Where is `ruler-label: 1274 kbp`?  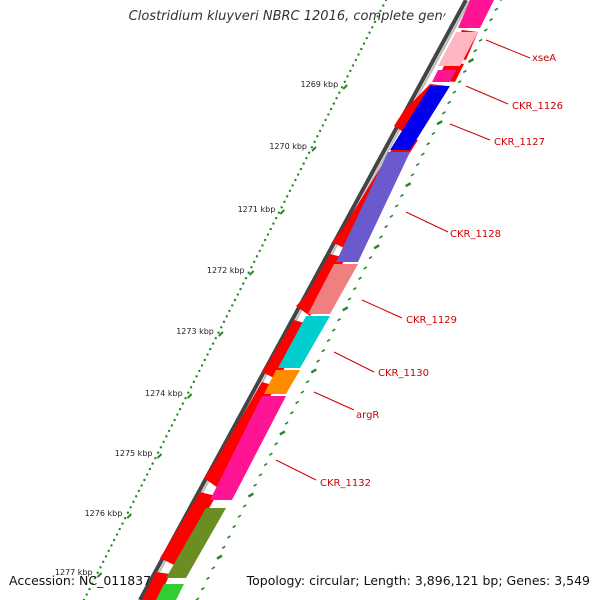 ruler-label: 1274 kbp is located at coordinates (164, 393).